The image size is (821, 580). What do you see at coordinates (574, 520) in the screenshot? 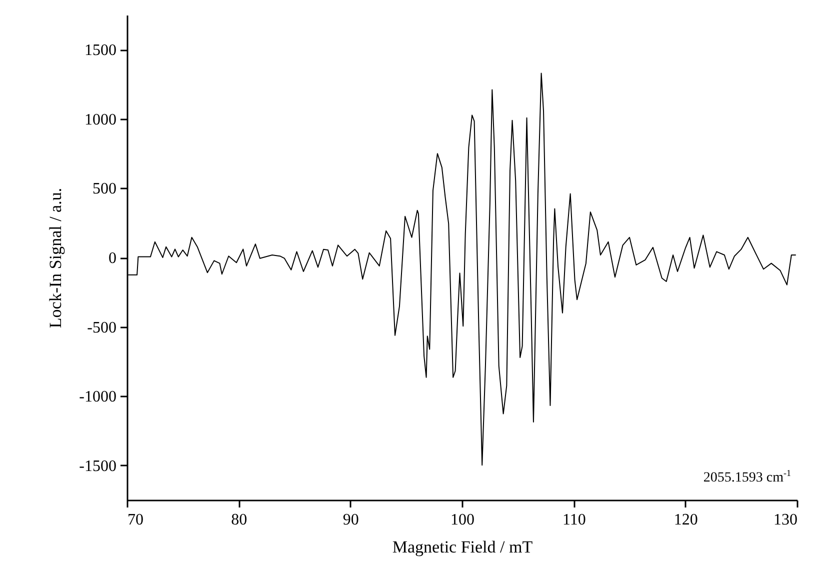
I see `x-tick-label: 110` at bounding box center [574, 520].